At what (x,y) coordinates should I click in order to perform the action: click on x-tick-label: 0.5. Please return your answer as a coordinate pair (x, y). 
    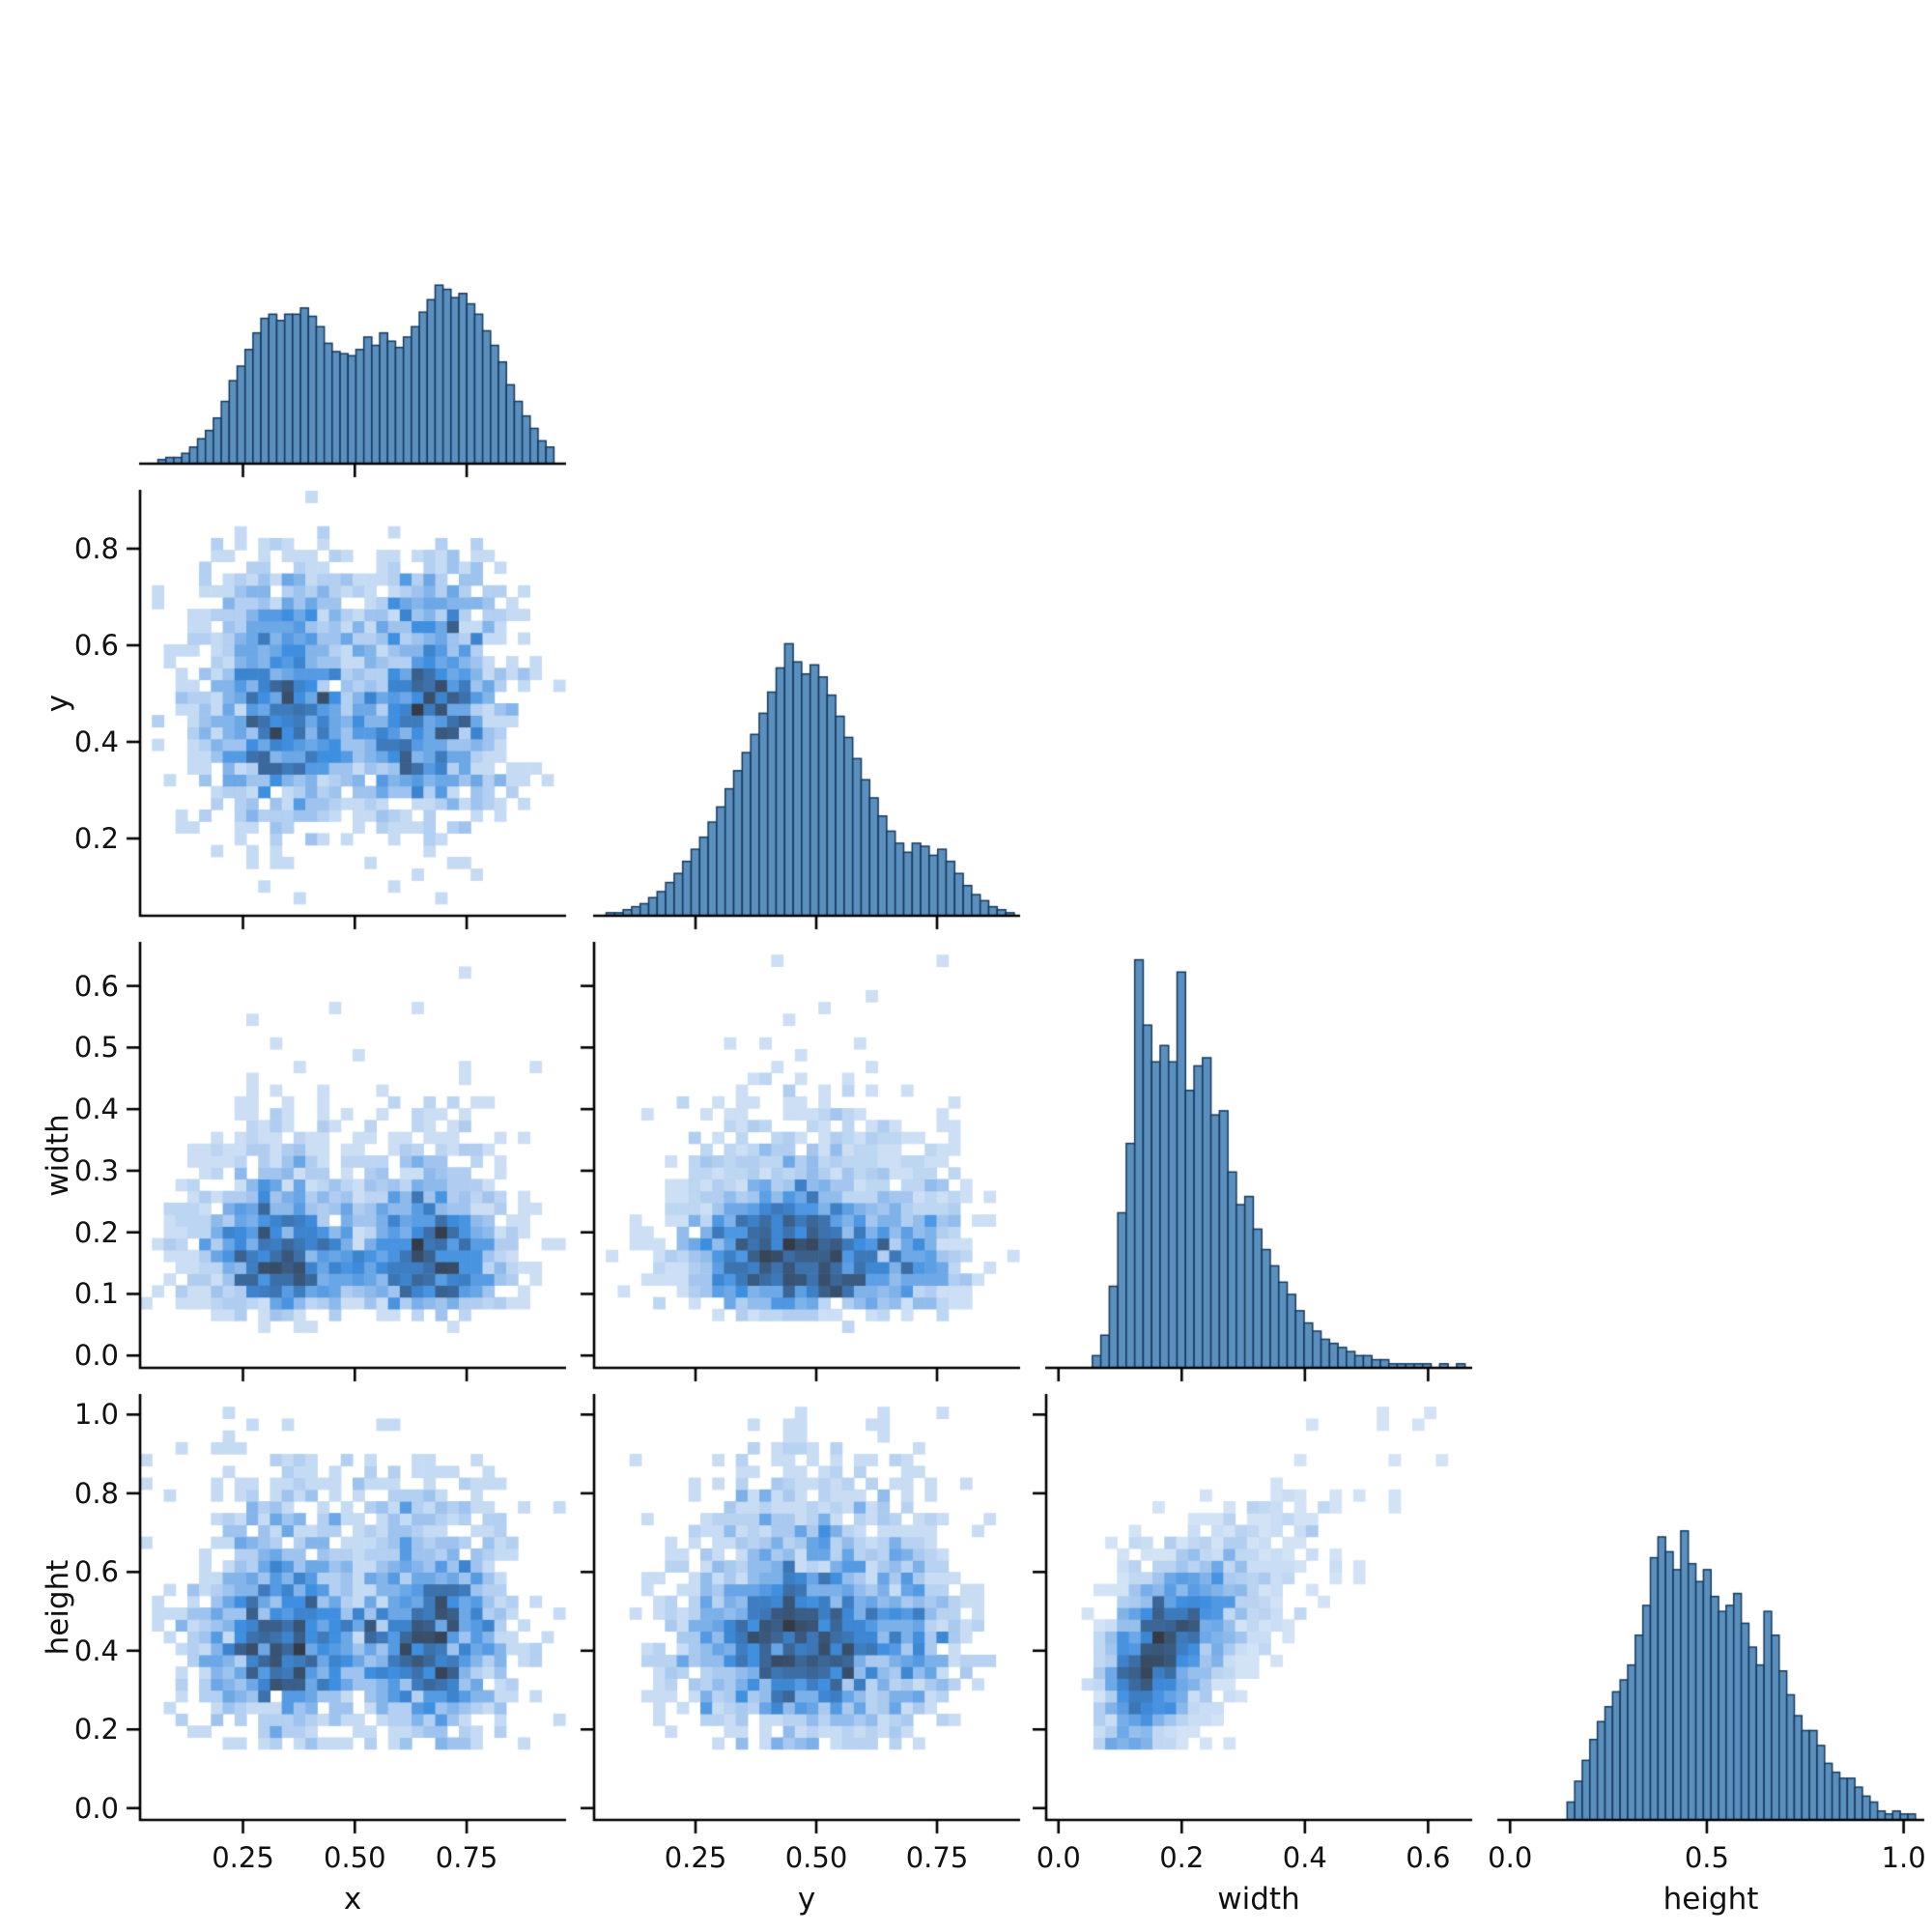
    Looking at the image, I should click on (1706, 1857).